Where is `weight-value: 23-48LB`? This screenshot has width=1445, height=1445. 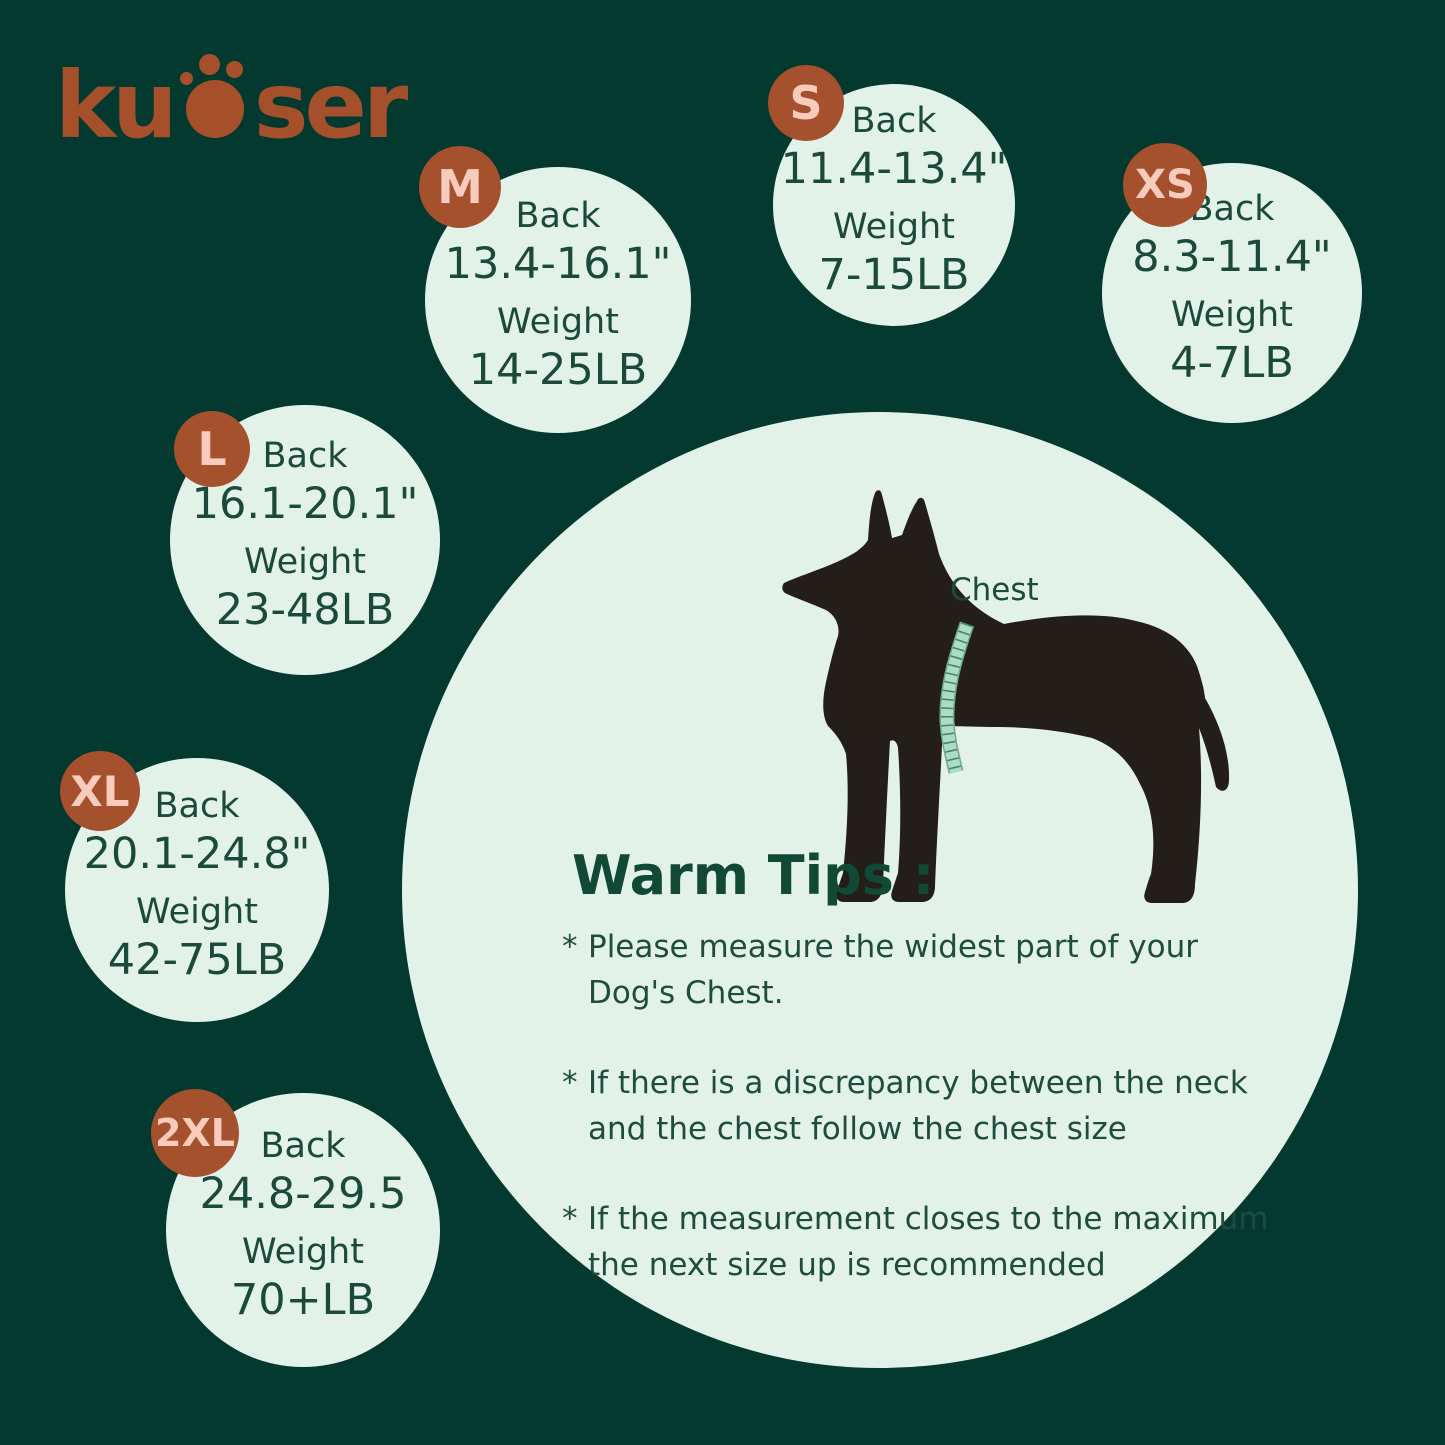 weight-value: 23-48LB is located at coordinates (305, 610).